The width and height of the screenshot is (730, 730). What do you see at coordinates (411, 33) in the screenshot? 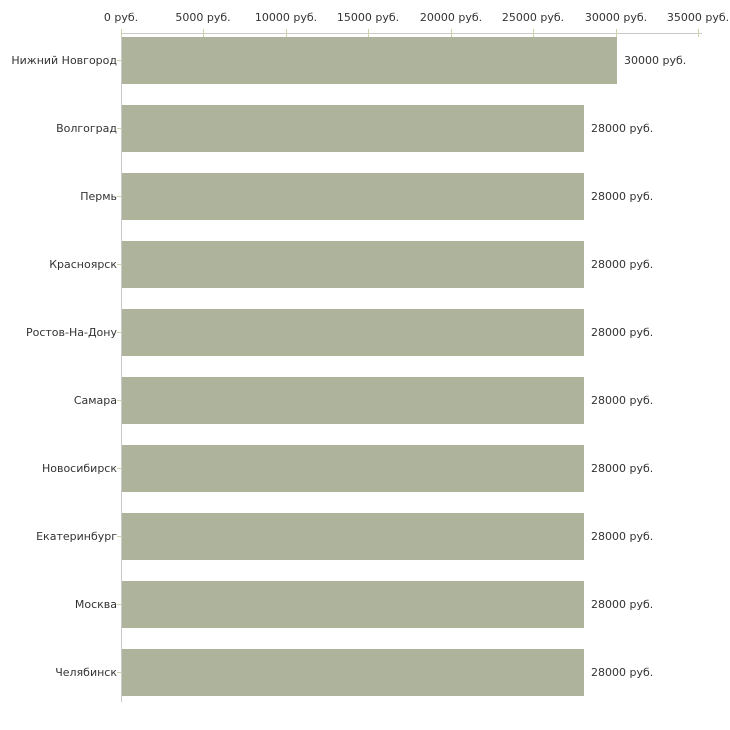
I see `x-axis-line` at bounding box center [411, 33].